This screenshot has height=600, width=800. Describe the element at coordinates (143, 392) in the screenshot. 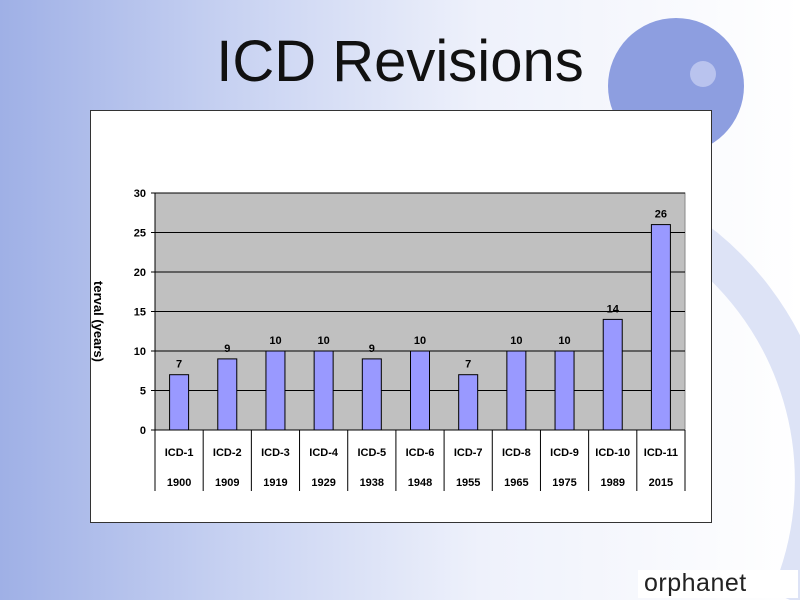

I see `y-tick-label: 5` at that location.